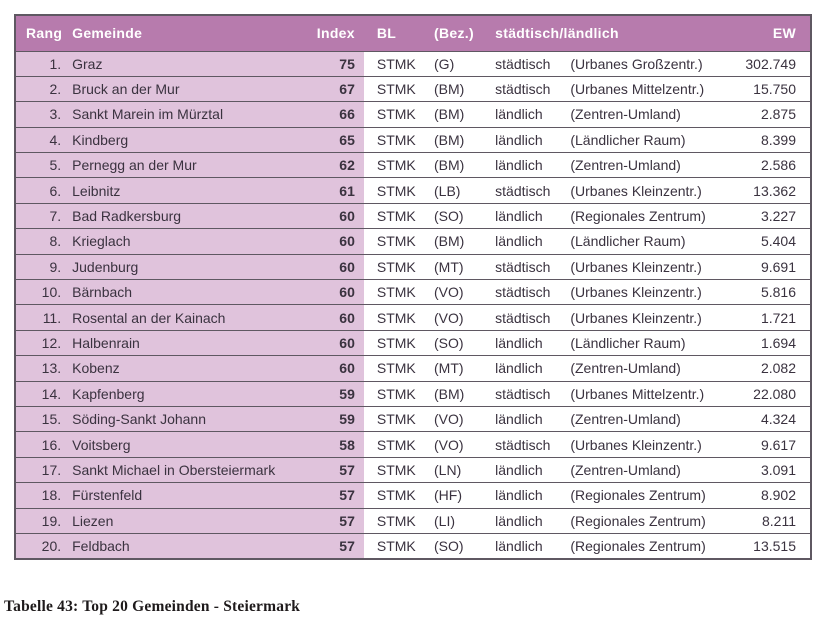 Image resolution: width=836 pixels, height=629 pixels. I want to click on cell-index: 58, so click(331, 444).